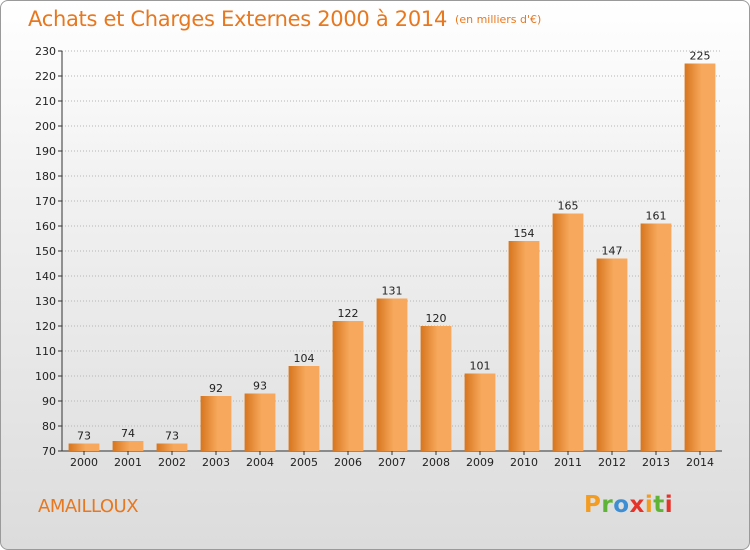  I want to click on y-tick-label: 170, so click(45, 201).